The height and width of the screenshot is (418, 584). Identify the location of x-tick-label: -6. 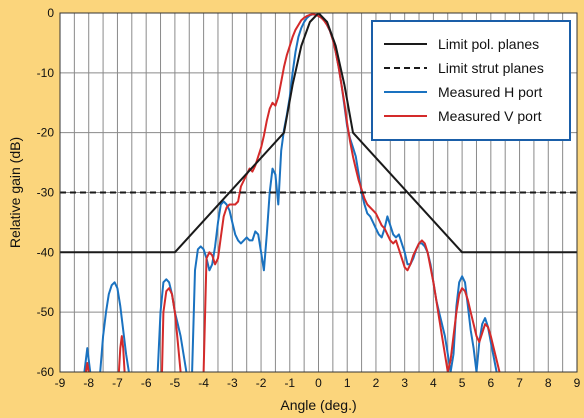
(146, 383).